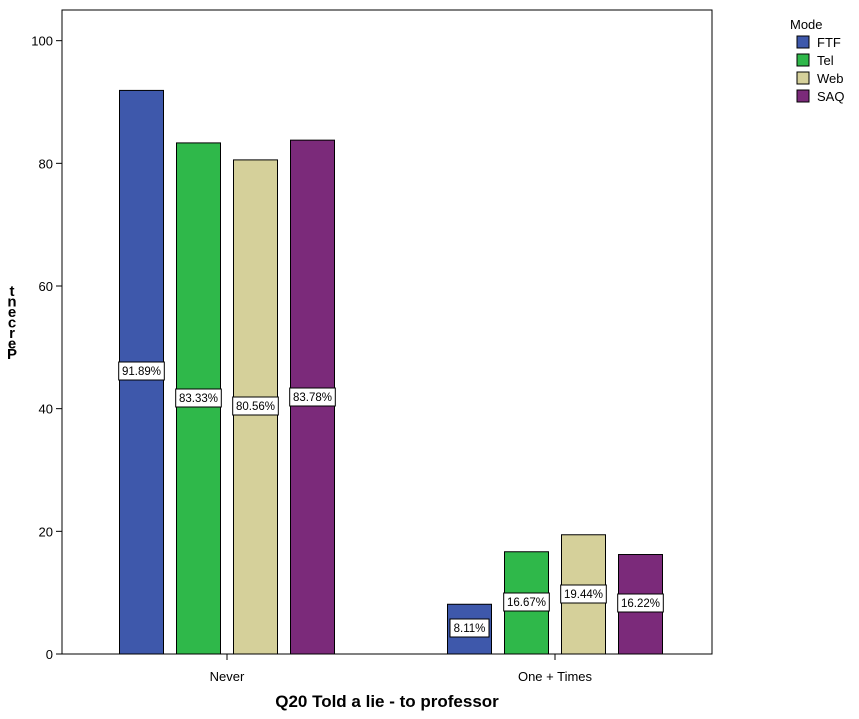 The image size is (859, 719). I want to click on data-label: 83.78%, so click(312, 398).